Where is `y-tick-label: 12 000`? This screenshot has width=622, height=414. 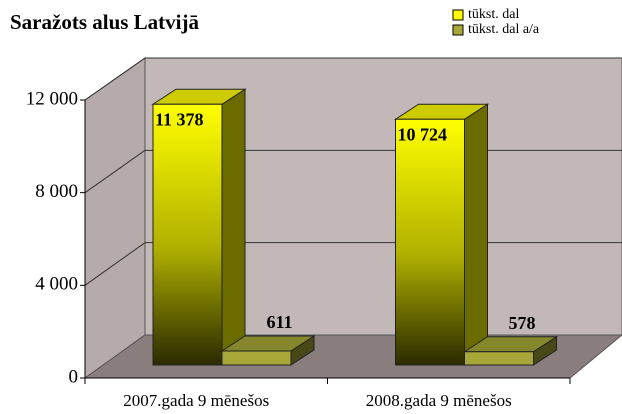
y-tick-label: 12 000 is located at coordinates (52, 98).